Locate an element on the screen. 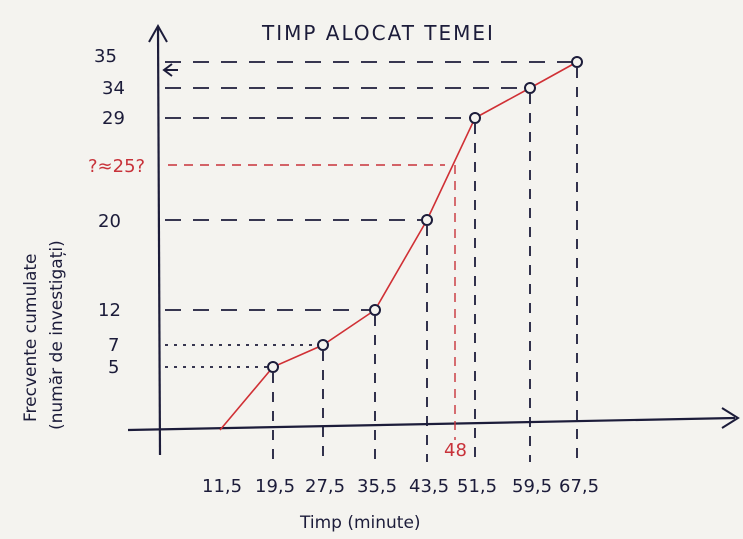 This screenshot has width=743, height=539. y-tick-35: 35 is located at coordinates (105, 56).